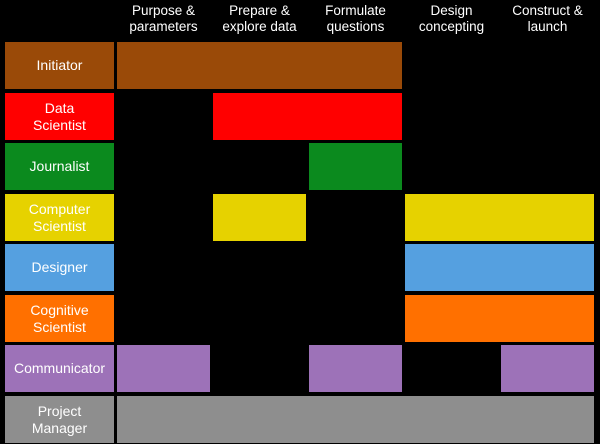 This screenshot has width=600, height=444. I want to click on role-label: Initiator, so click(59, 65).